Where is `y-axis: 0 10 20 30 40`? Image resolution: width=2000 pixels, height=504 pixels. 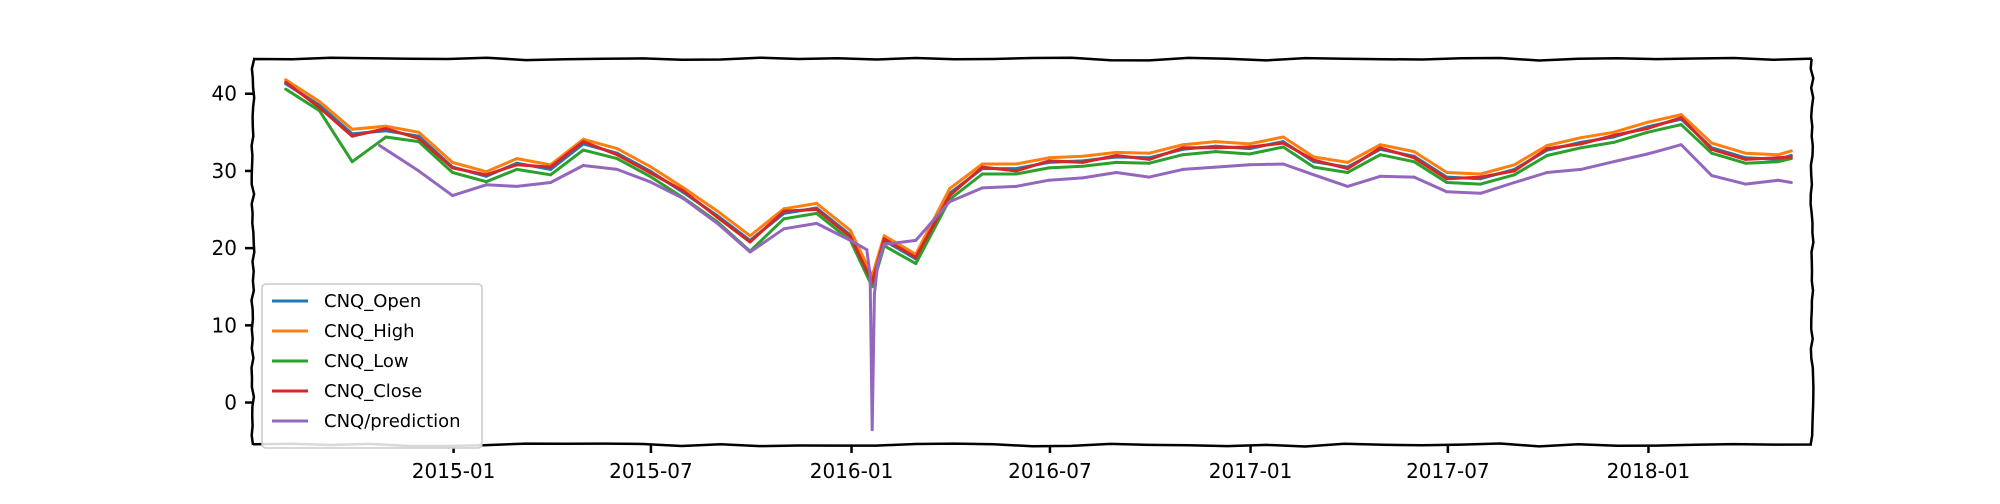 y-axis: 0 10 20 30 40 is located at coordinates (232, 248).